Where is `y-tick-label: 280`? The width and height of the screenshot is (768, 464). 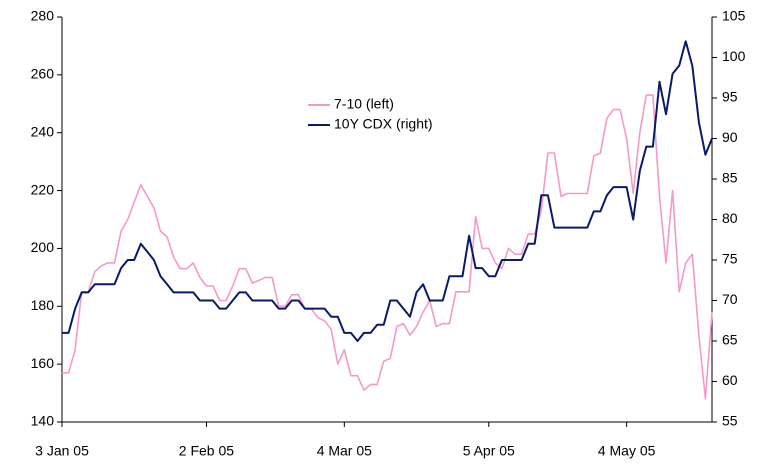
y-tick-label: 280 is located at coordinates (43, 16).